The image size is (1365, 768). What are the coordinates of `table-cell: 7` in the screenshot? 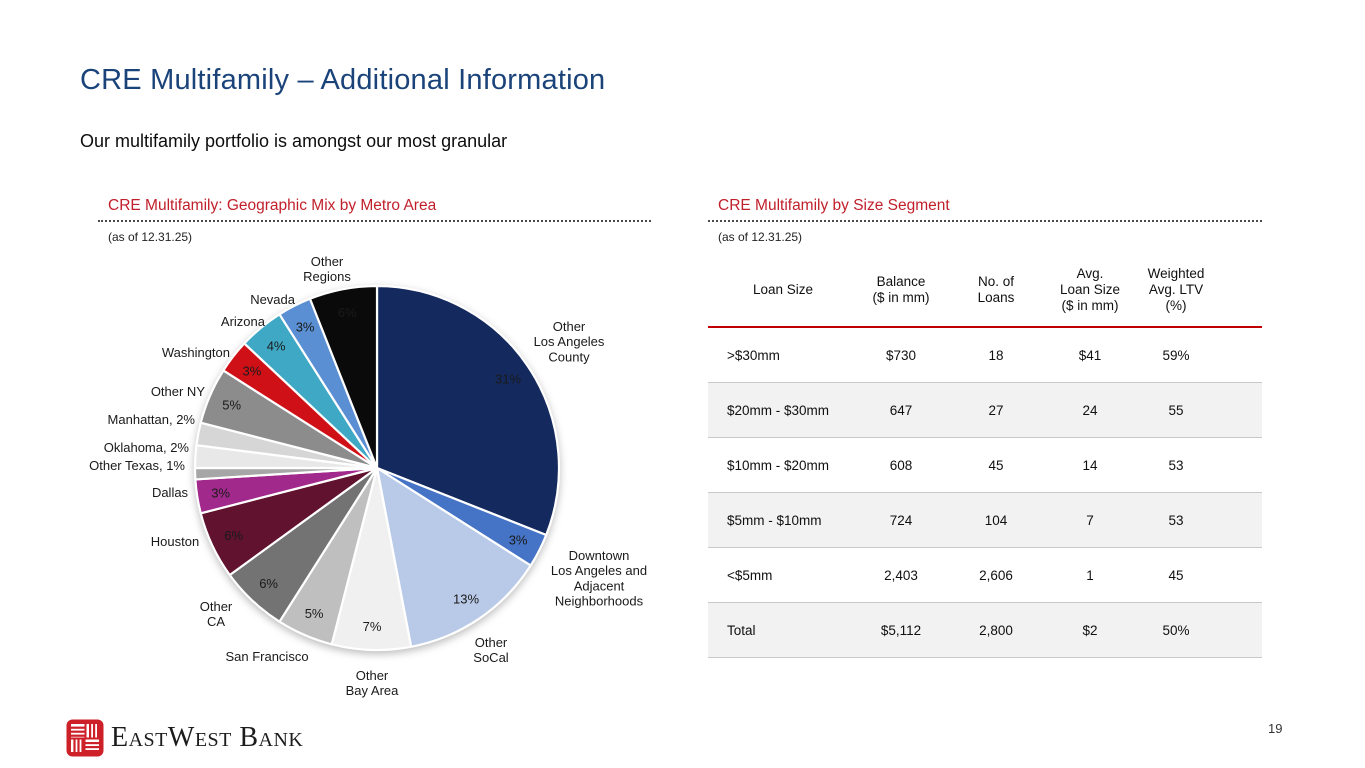 It's located at (1090, 520).